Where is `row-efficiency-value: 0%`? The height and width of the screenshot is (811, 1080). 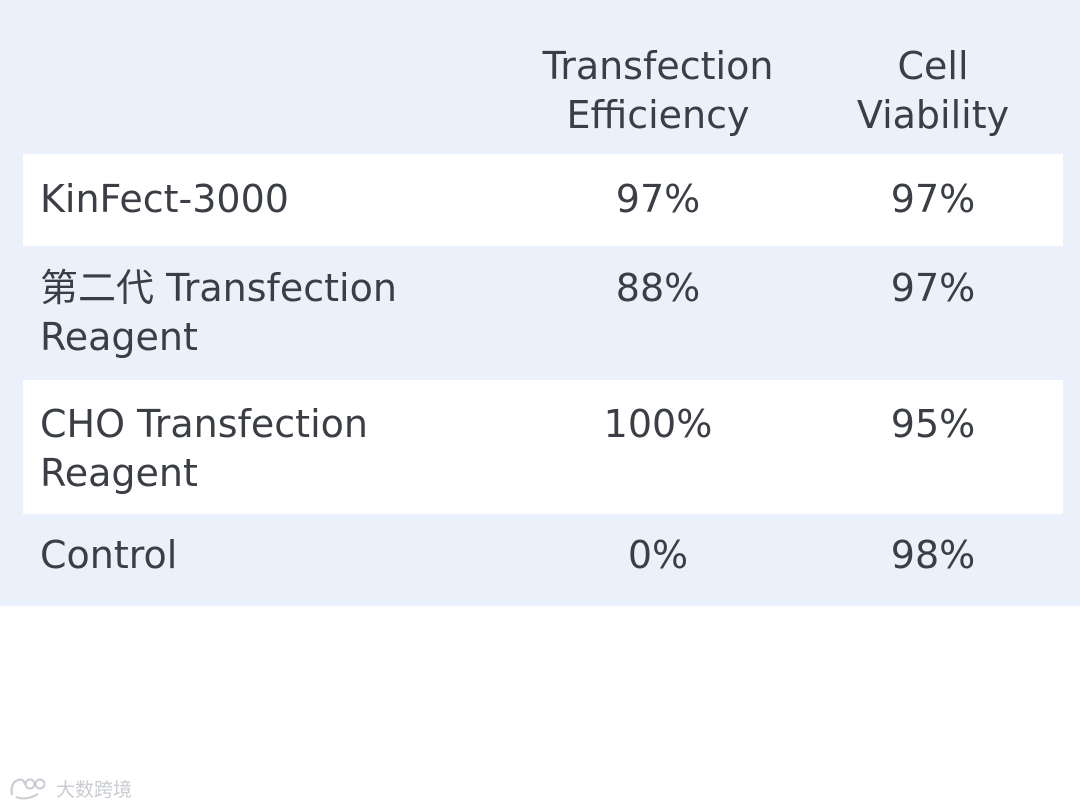
row-efficiency-value: 0% is located at coordinates (658, 555).